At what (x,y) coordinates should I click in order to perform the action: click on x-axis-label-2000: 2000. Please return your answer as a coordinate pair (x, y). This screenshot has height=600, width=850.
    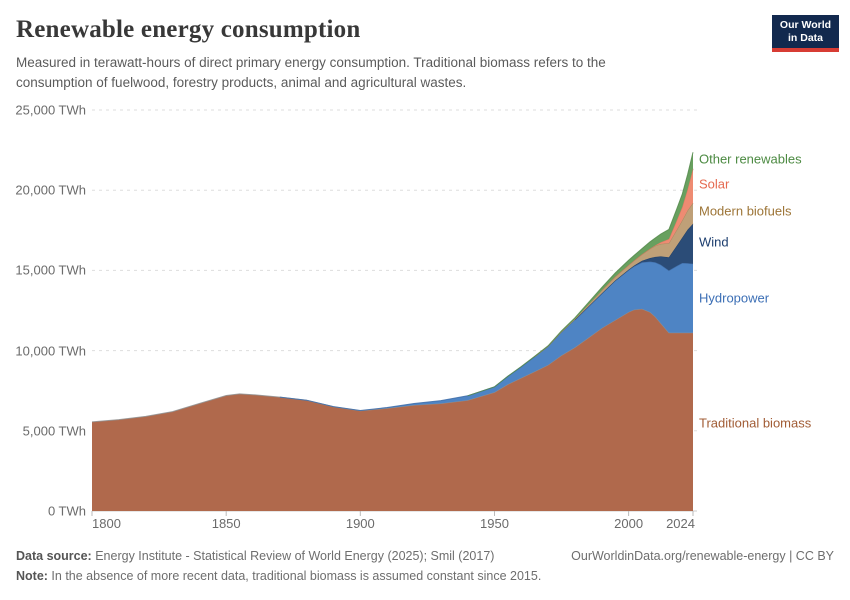
    Looking at the image, I should click on (629, 523).